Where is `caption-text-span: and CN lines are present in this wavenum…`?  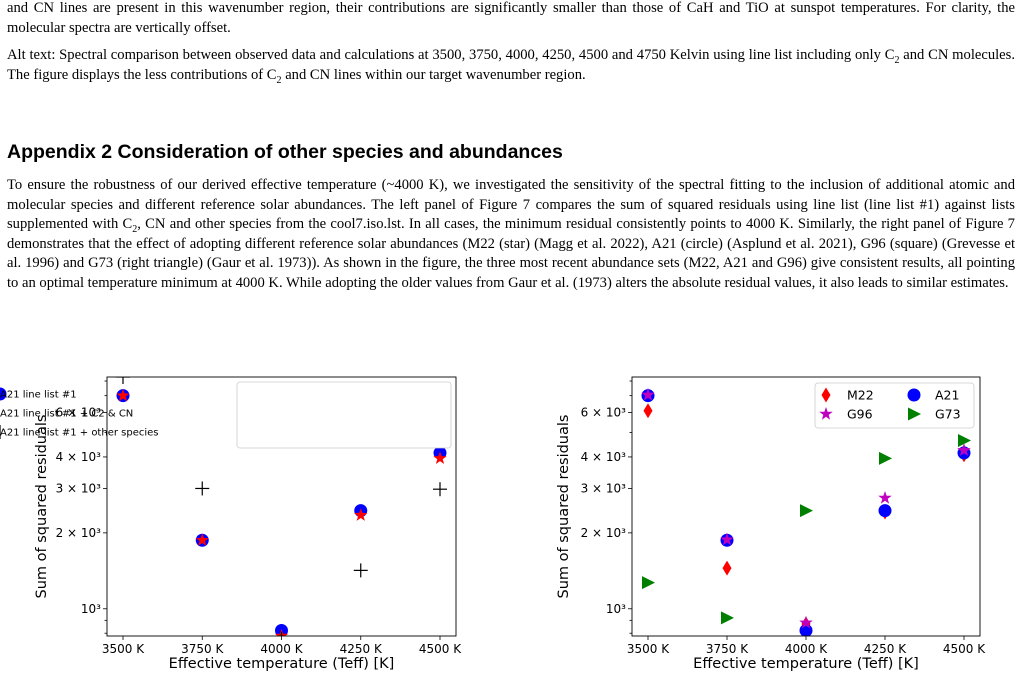
caption-text-span: and CN lines are present in this wavenum… is located at coordinates (511, 18).